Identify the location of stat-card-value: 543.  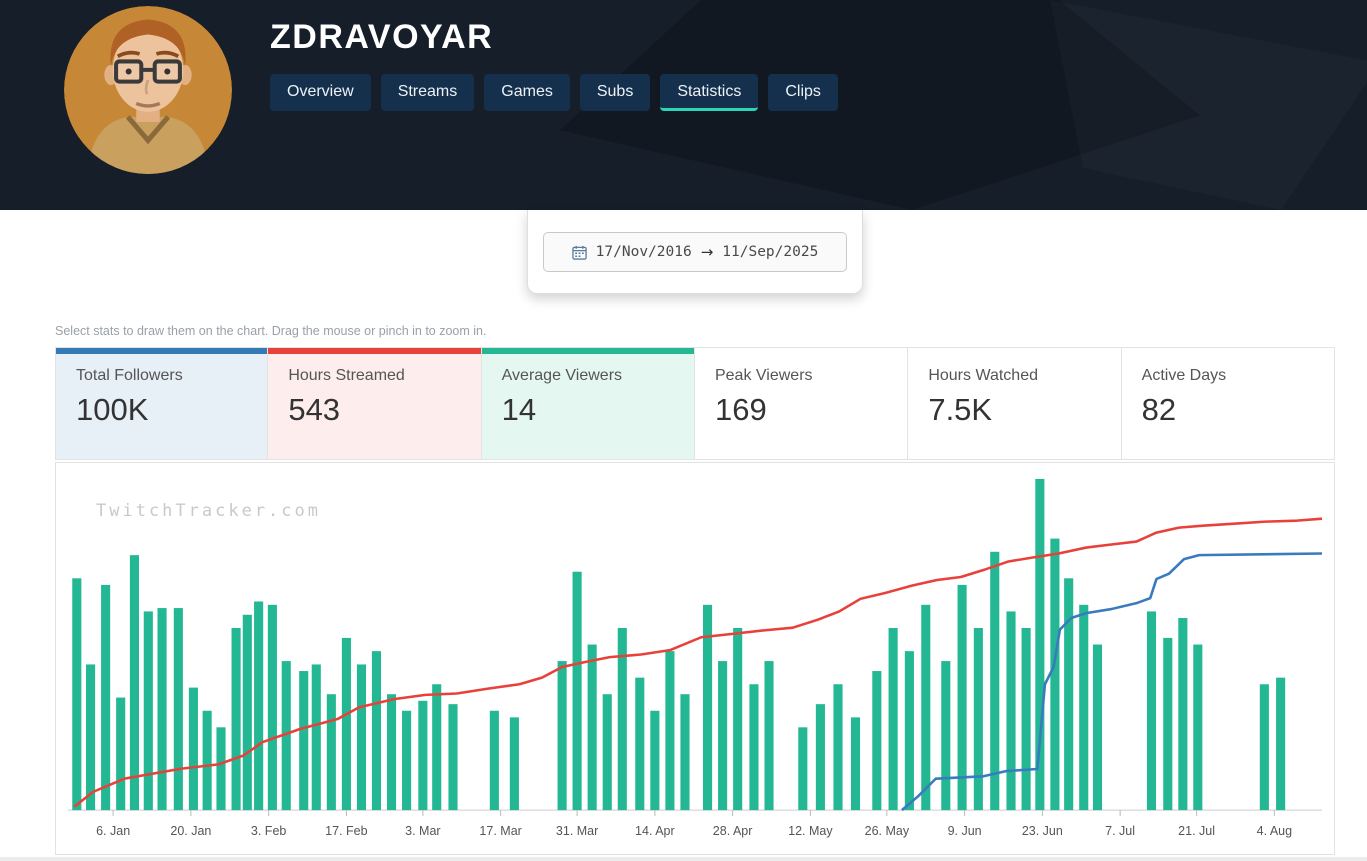
(314, 409).